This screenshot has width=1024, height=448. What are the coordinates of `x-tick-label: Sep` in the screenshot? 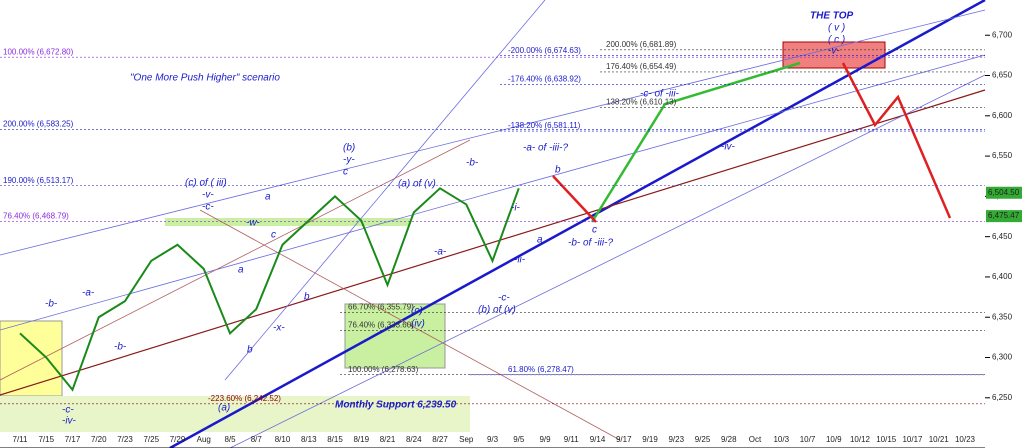 It's located at (466, 439).